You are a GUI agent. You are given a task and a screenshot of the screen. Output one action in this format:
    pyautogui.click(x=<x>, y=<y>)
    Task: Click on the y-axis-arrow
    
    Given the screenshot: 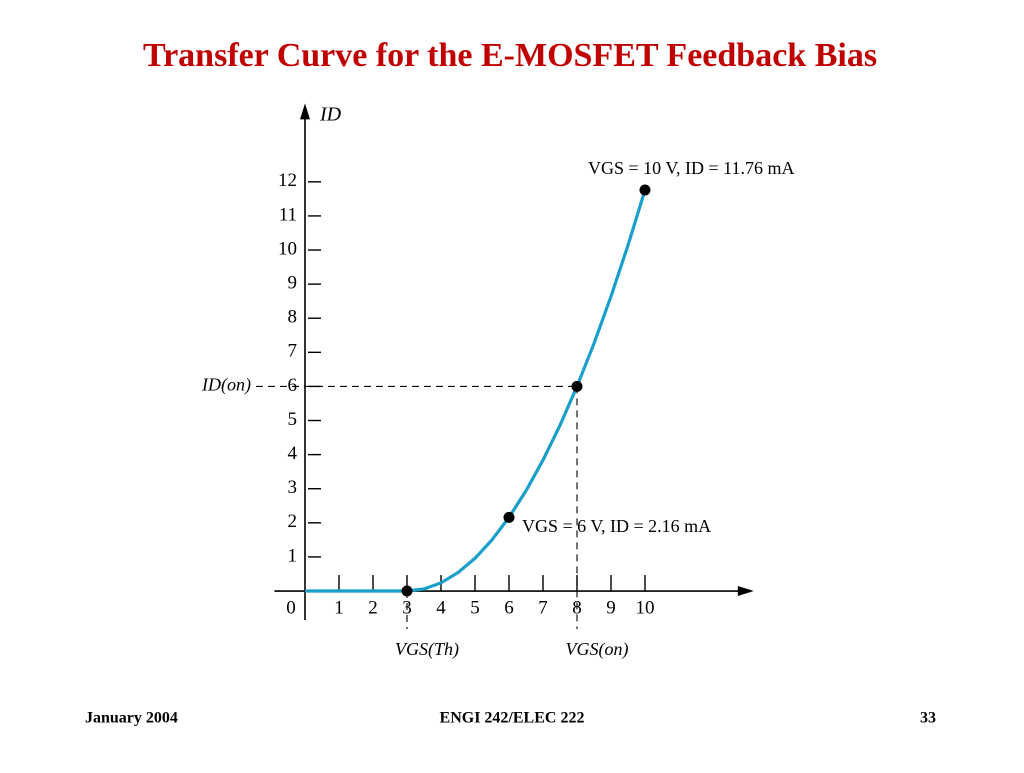 What is the action you would take?
    pyautogui.click(x=305, y=111)
    